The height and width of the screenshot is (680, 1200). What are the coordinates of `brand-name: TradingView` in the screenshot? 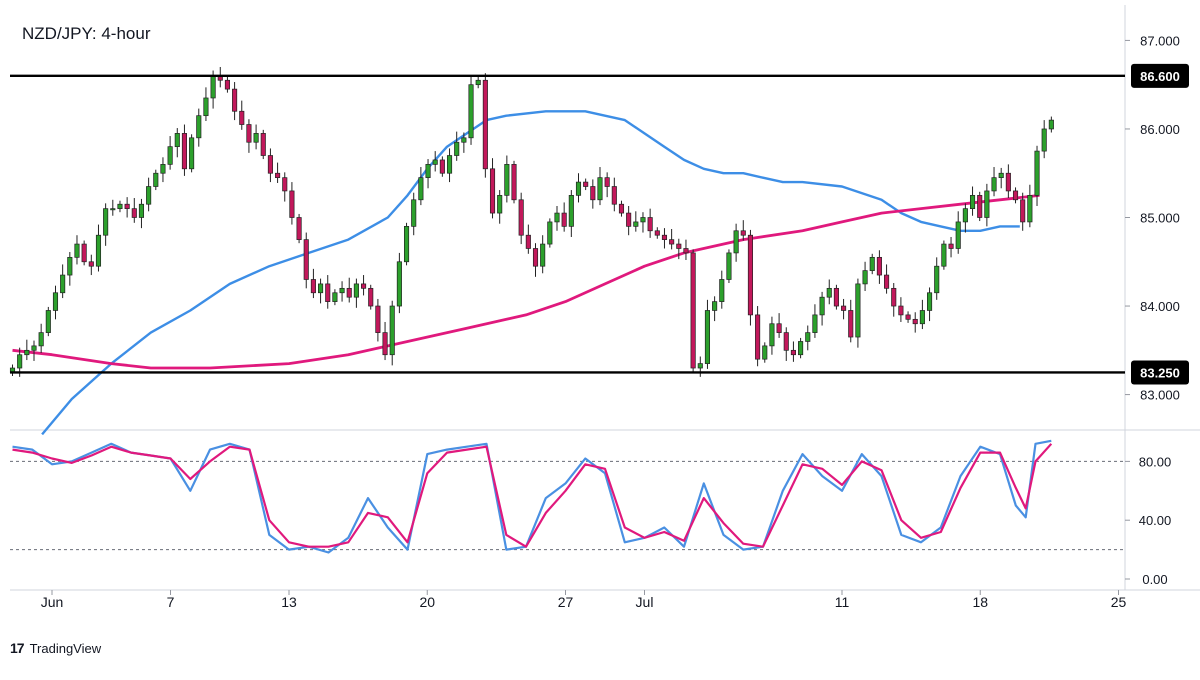 It's located at (65, 648).